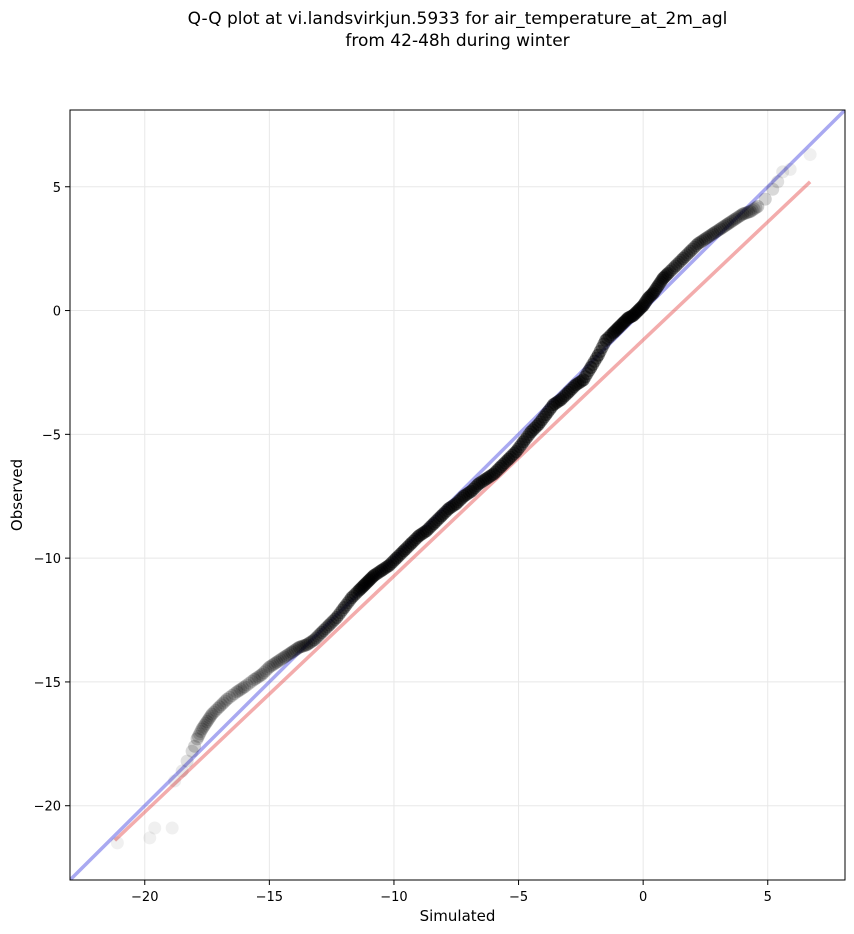 Image resolution: width=854 pixels, height=934 pixels. What do you see at coordinates (47, 683) in the screenshot?
I see `y-tick-label: −15` at bounding box center [47, 683].